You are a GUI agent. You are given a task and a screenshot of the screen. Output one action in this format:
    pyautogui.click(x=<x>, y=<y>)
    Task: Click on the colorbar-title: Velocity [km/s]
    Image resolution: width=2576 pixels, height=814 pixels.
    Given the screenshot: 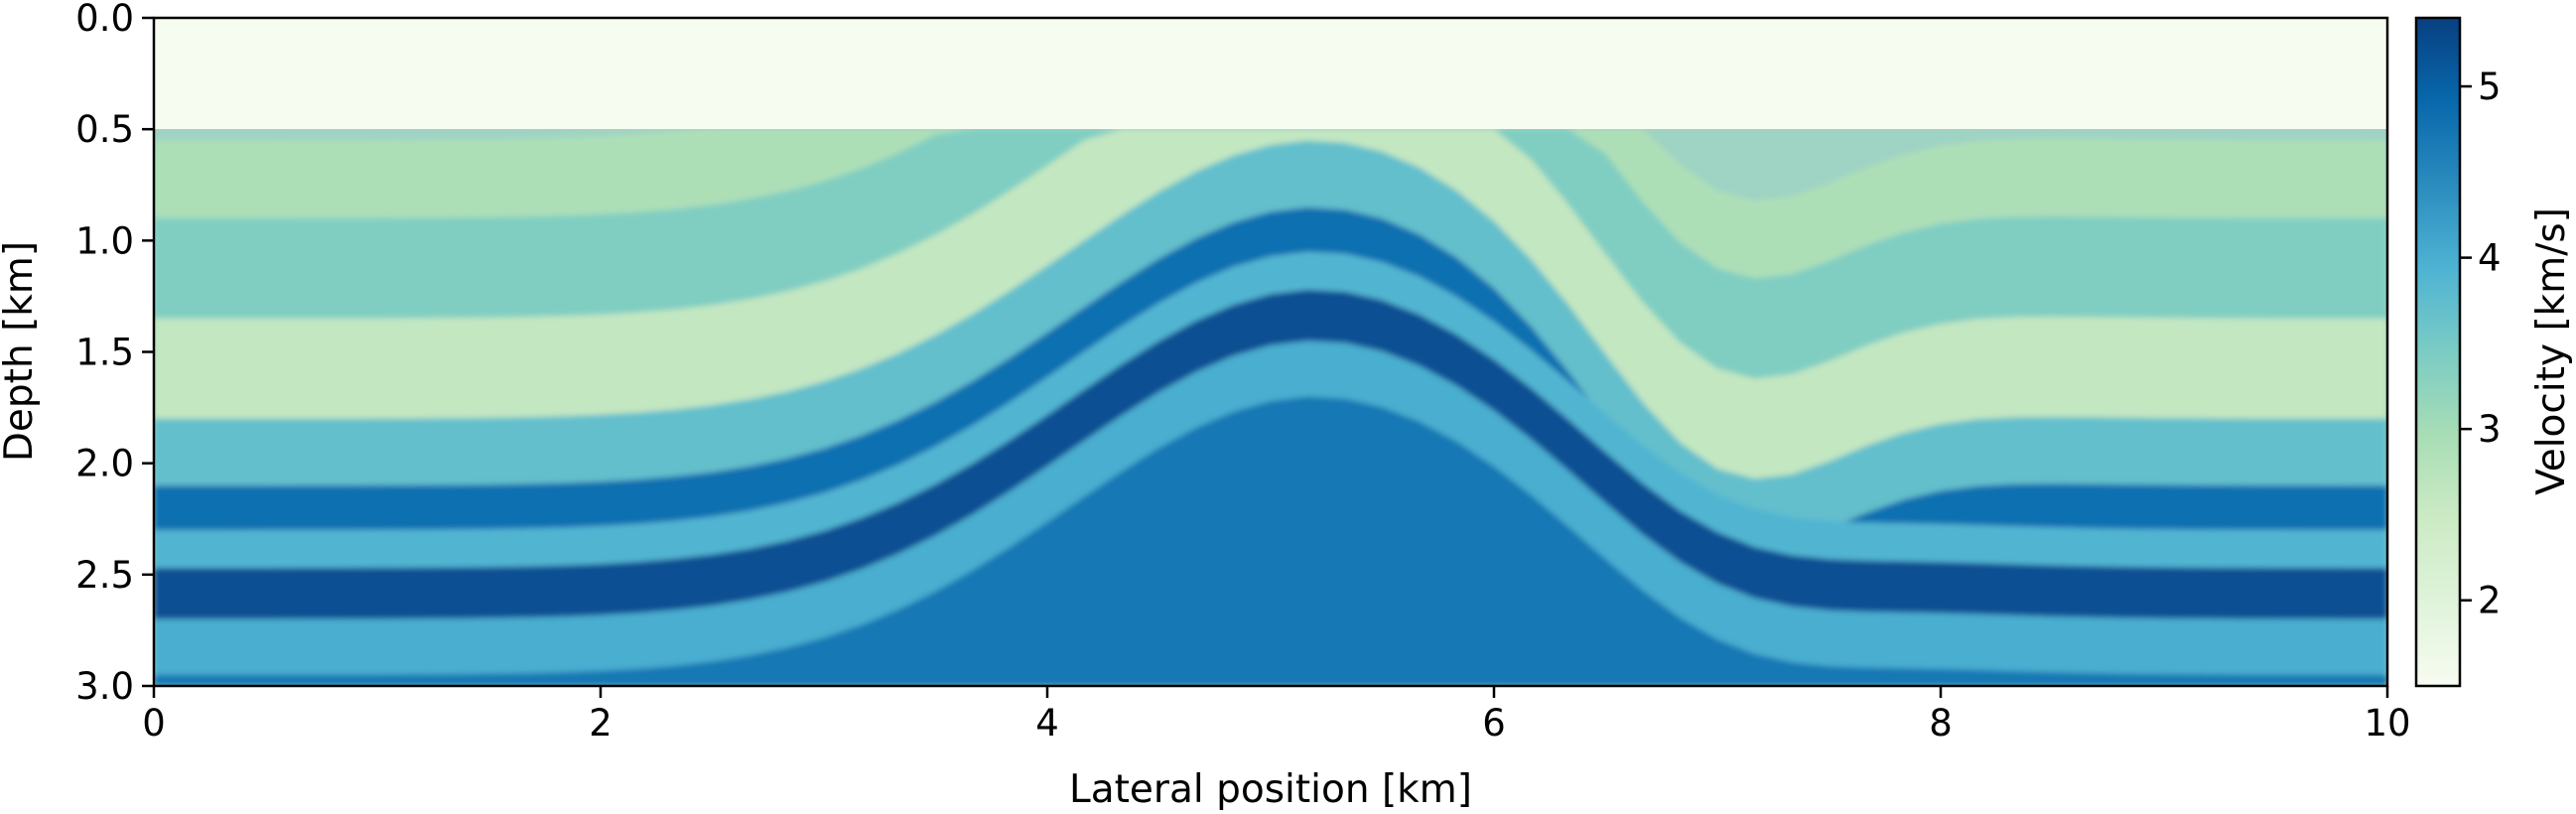 What is the action you would take?
    pyautogui.click(x=2551, y=351)
    